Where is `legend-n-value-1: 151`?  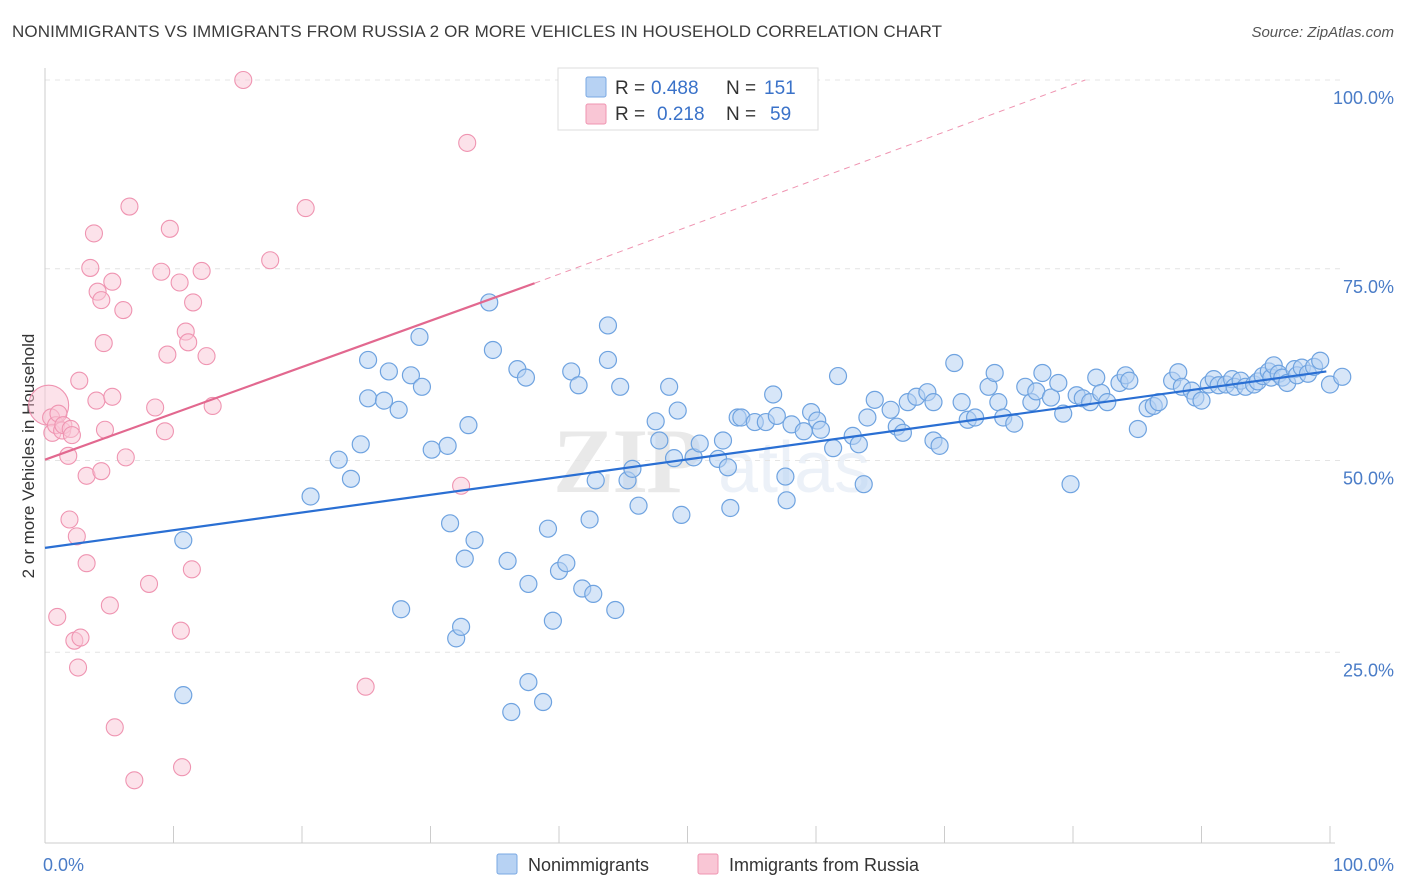
legend-n-value-1: 151 is located at coordinates (780, 88).